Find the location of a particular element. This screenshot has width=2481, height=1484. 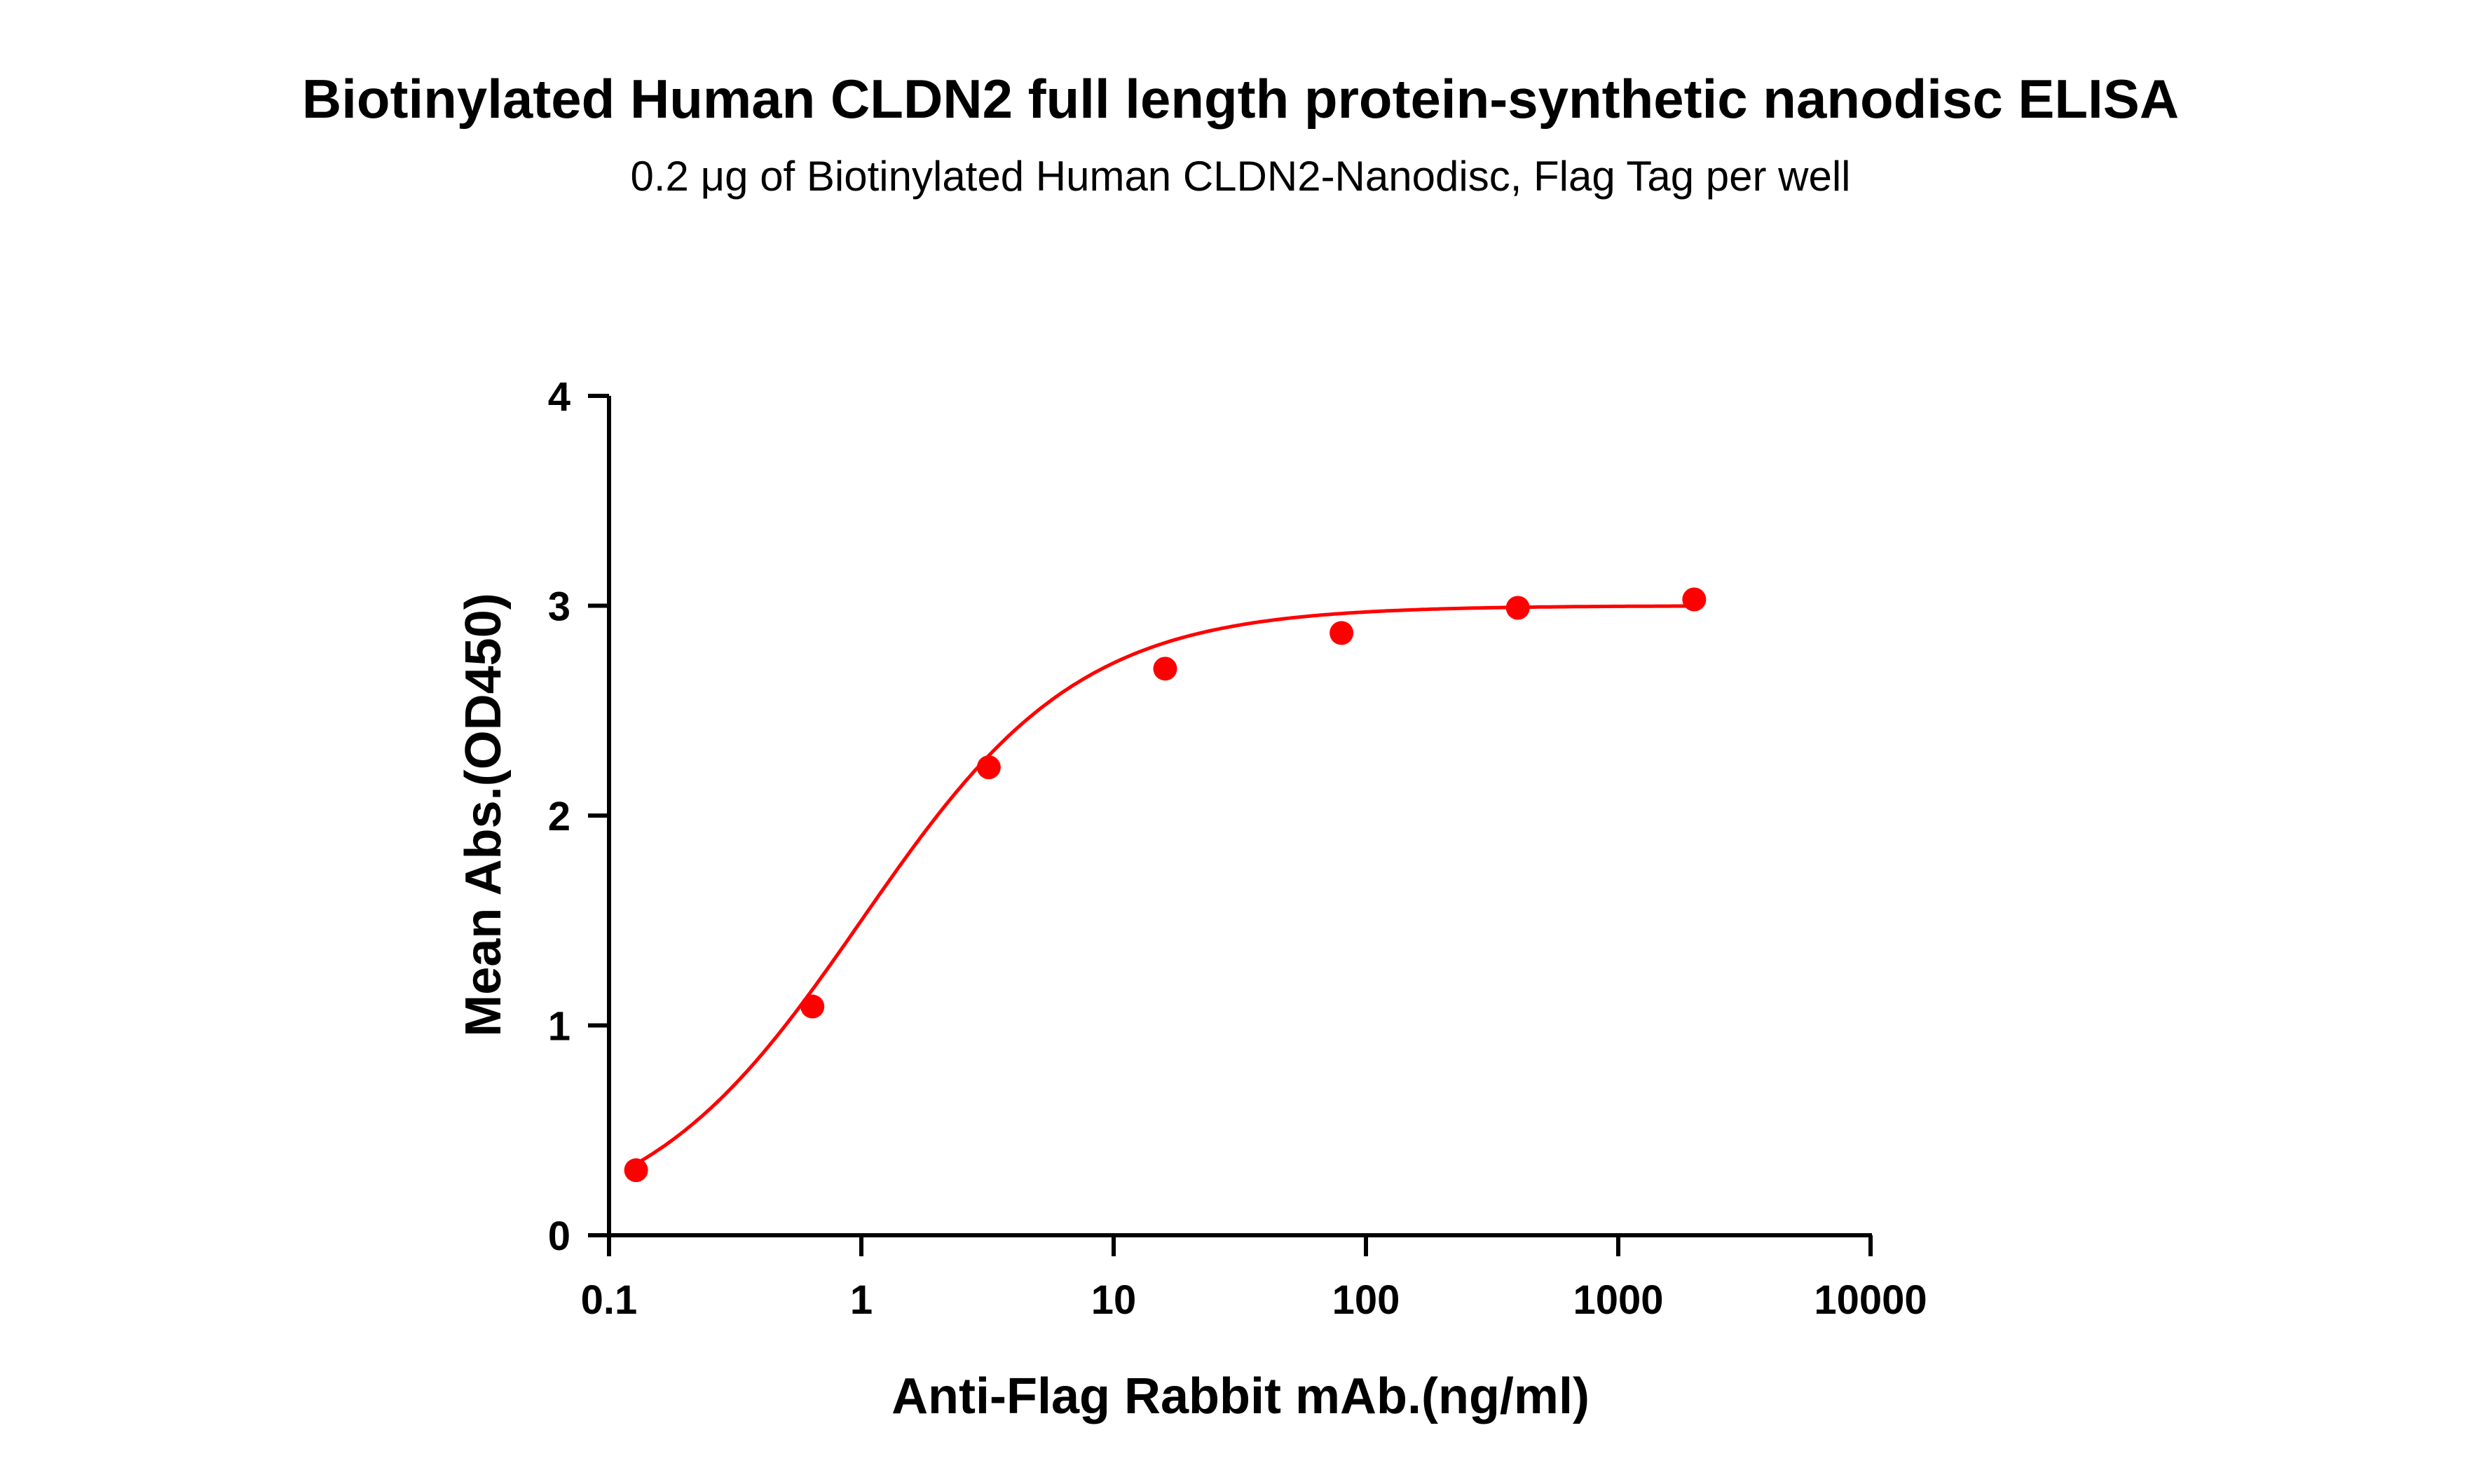

x-tick-label: 1 is located at coordinates (861, 1300).